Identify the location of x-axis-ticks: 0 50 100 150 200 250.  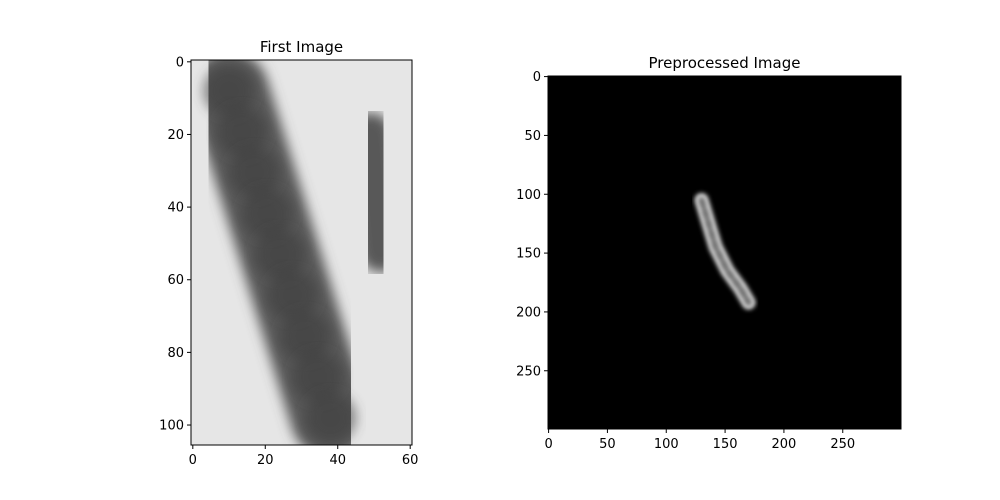
(699, 440).